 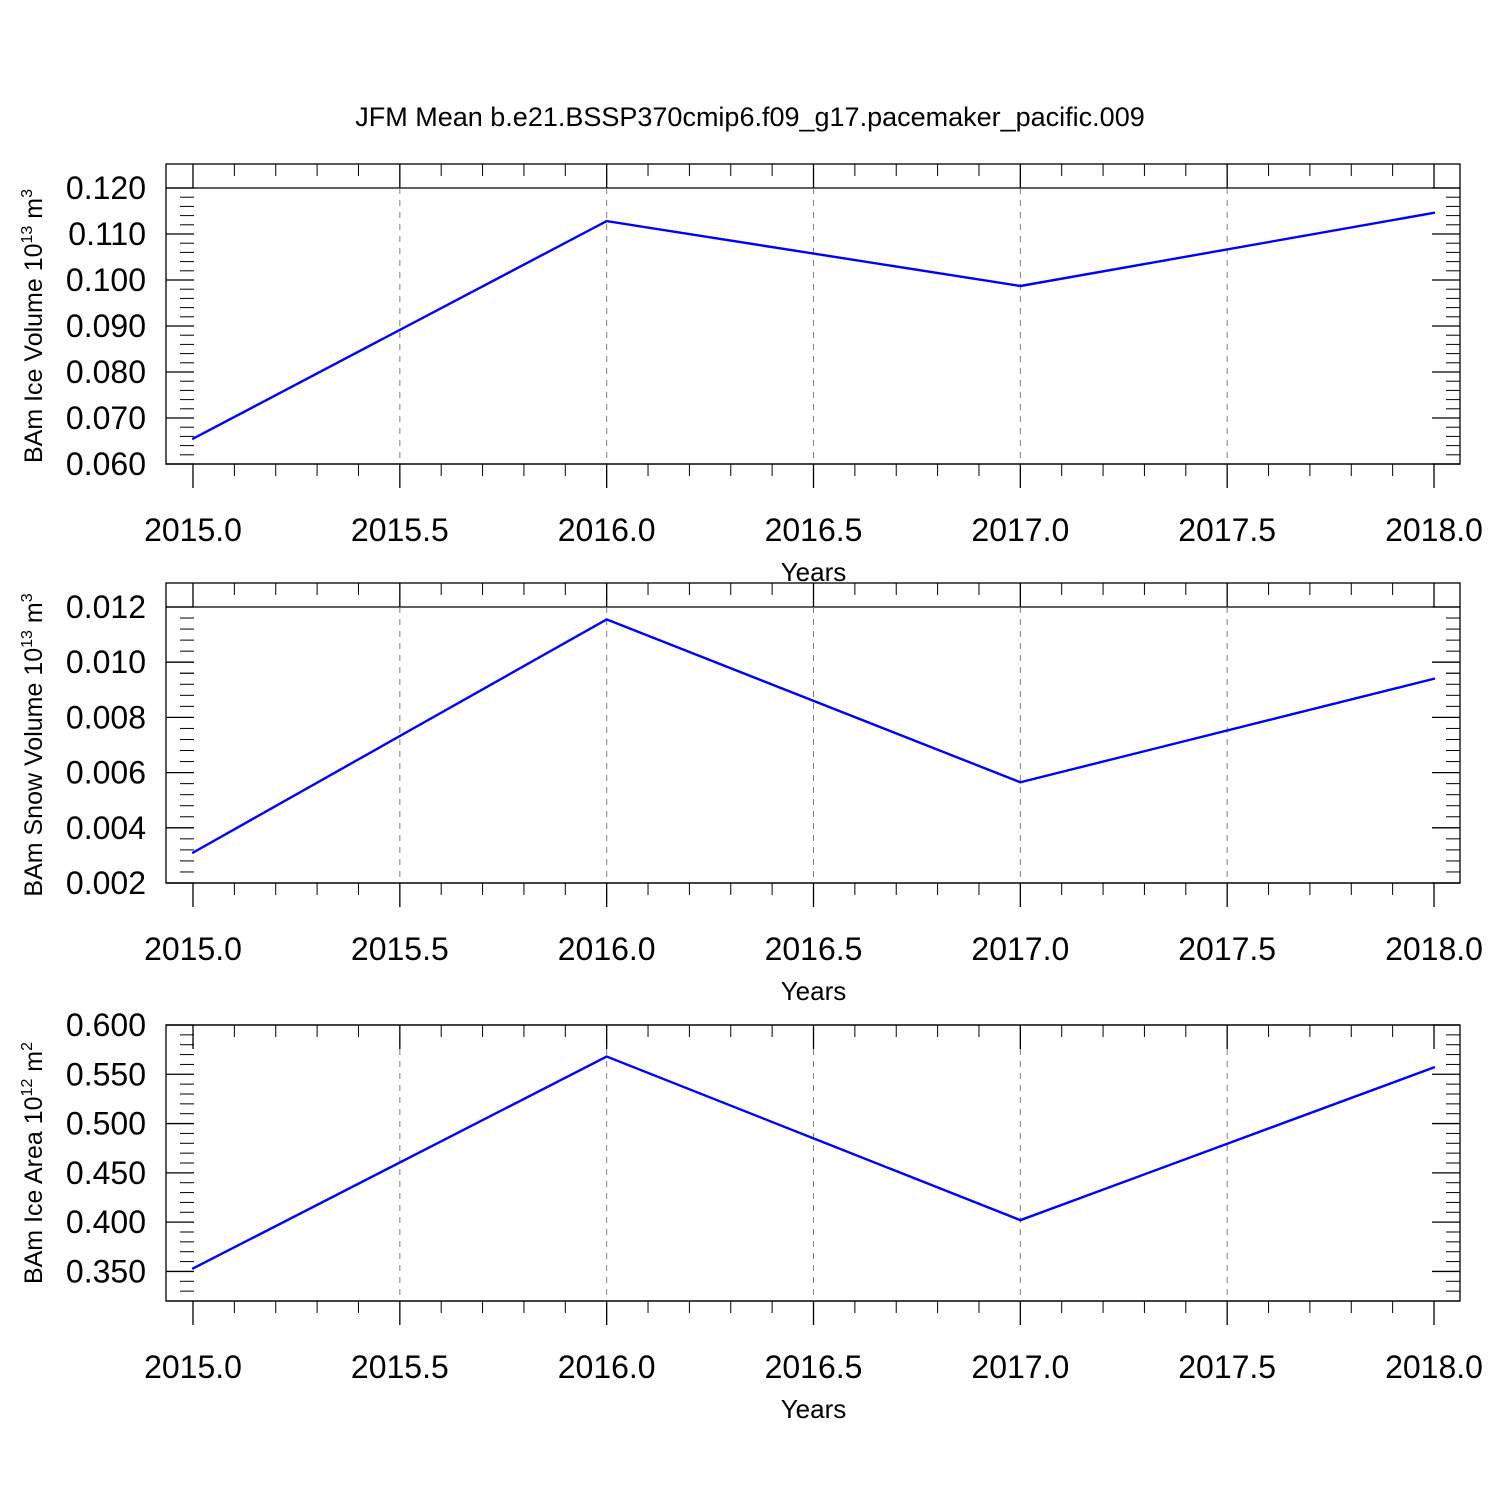 I want to click on y-tick-label: 0.400, so click(x=106, y=1222).